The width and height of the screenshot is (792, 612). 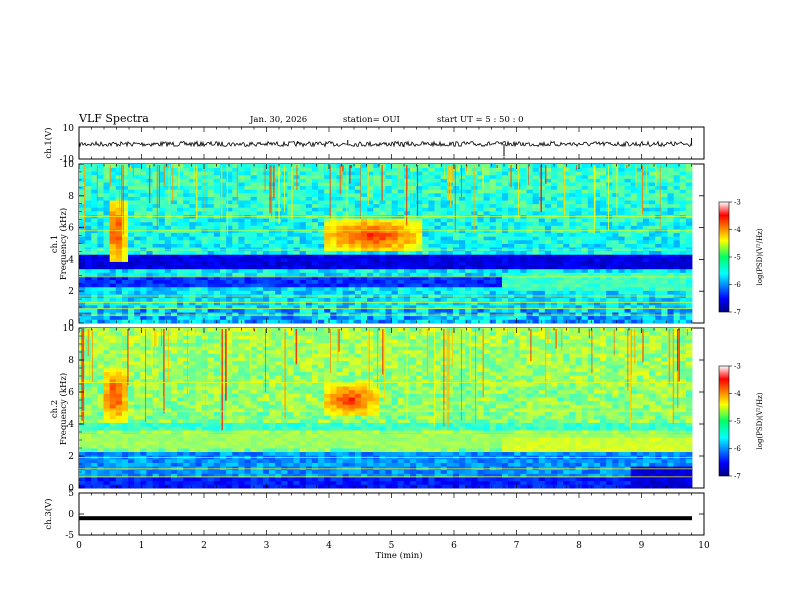 What do you see at coordinates (48, 142) in the screenshot?
I see `ch1-ylabel: ch.1(V)` at bounding box center [48, 142].